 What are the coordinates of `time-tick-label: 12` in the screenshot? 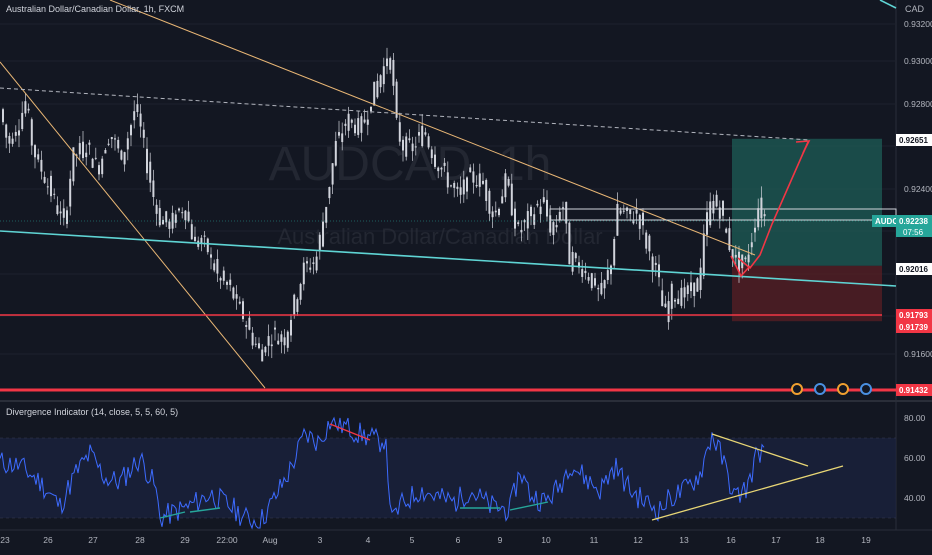 It's located at (638, 540).